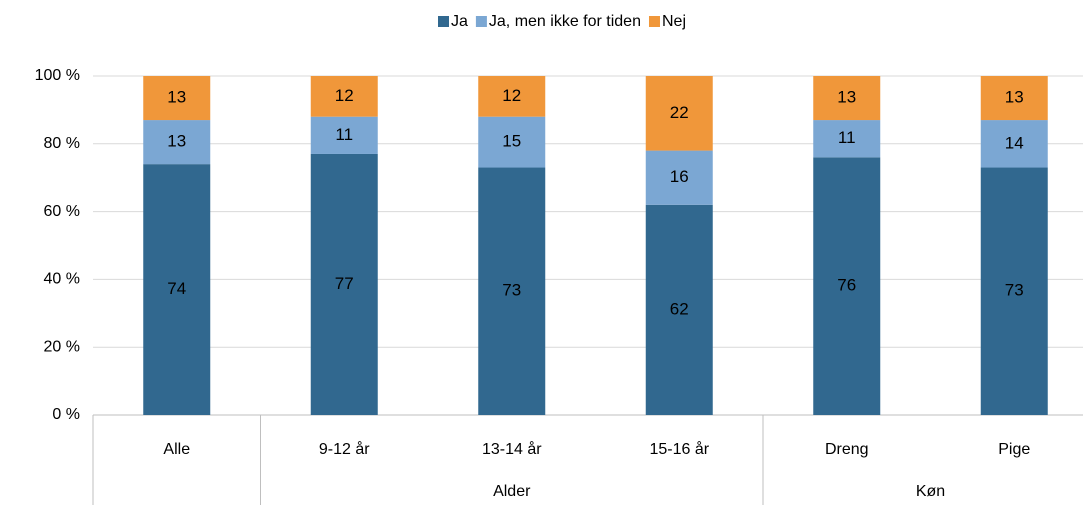  What do you see at coordinates (512, 491) in the screenshot?
I see `group-label: Alder` at bounding box center [512, 491].